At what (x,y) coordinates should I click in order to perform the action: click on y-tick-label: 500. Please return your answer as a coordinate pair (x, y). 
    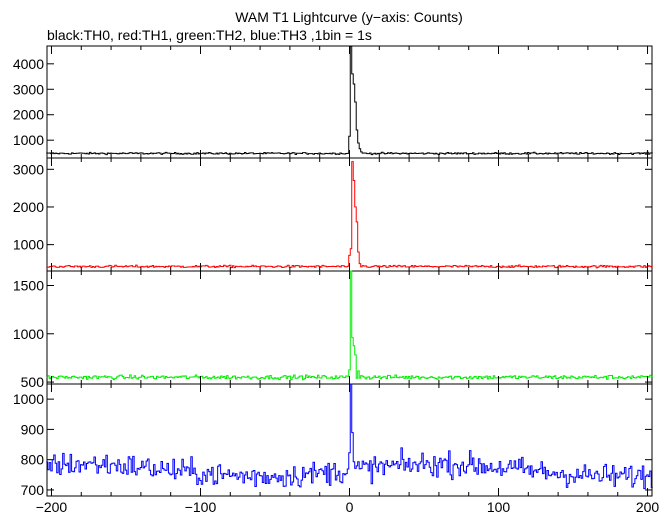
    Looking at the image, I should click on (33, 382).